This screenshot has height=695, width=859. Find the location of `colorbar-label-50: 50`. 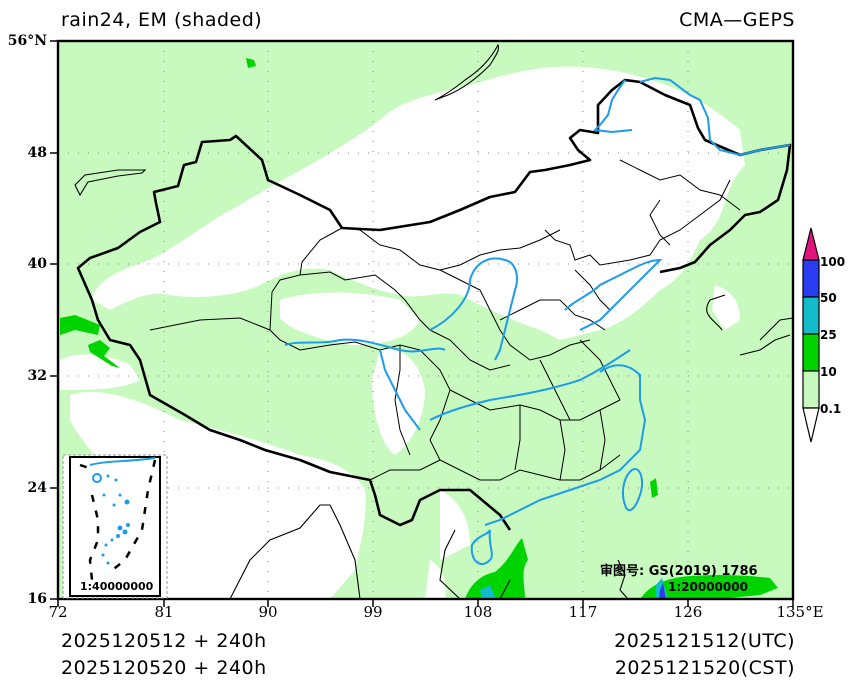

colorbar-label-50: 50 is located at coordinates (828, 298).